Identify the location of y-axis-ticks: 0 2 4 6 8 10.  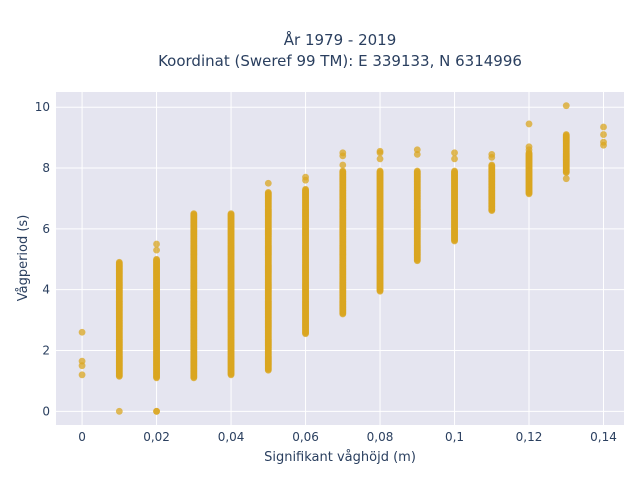
(42, 259).